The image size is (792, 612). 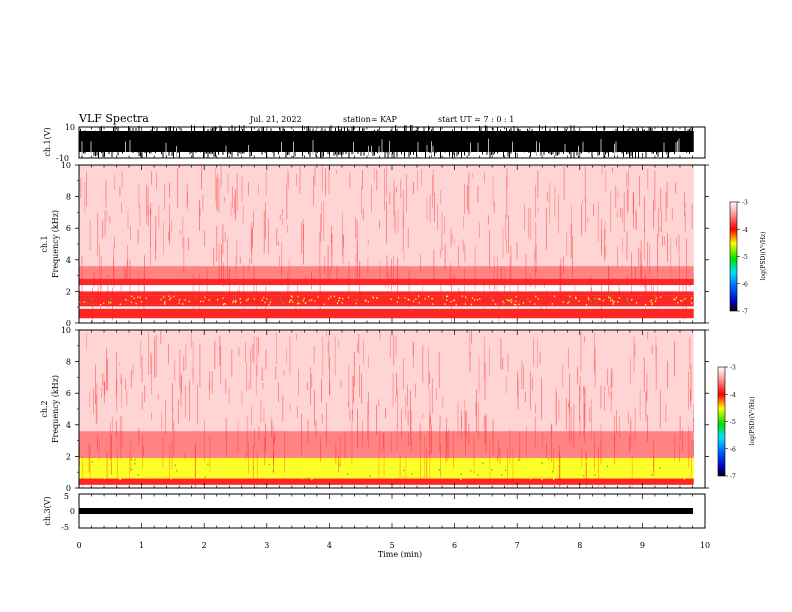 What do you see at coordinates (386, 141) in the screenshot?
I see `ch1-waveform-trace` at bounding box center [386, 141].